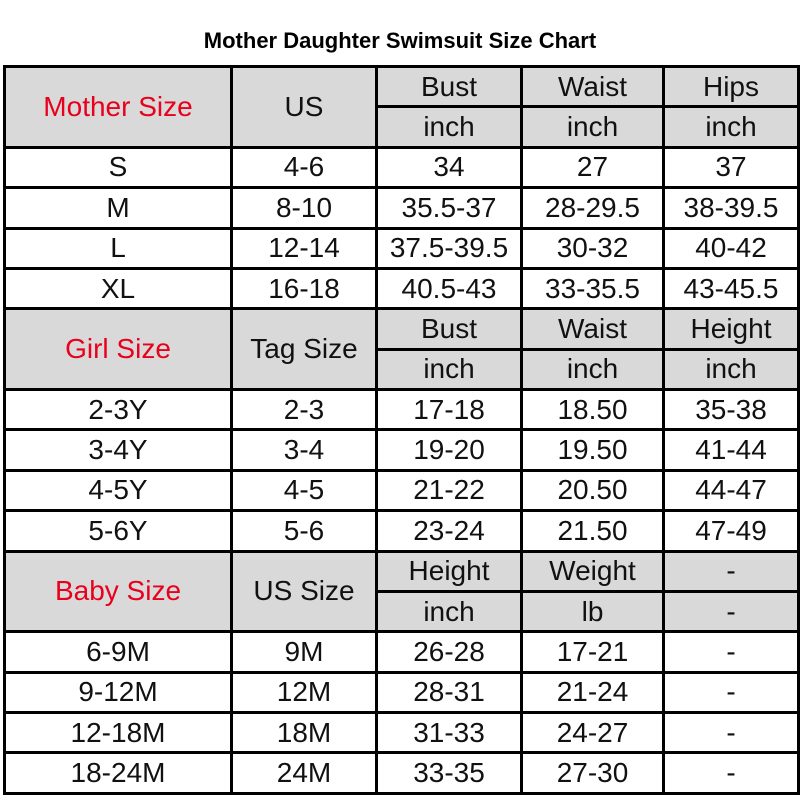  I want to click on cell: 17-21, so click(592, 652).